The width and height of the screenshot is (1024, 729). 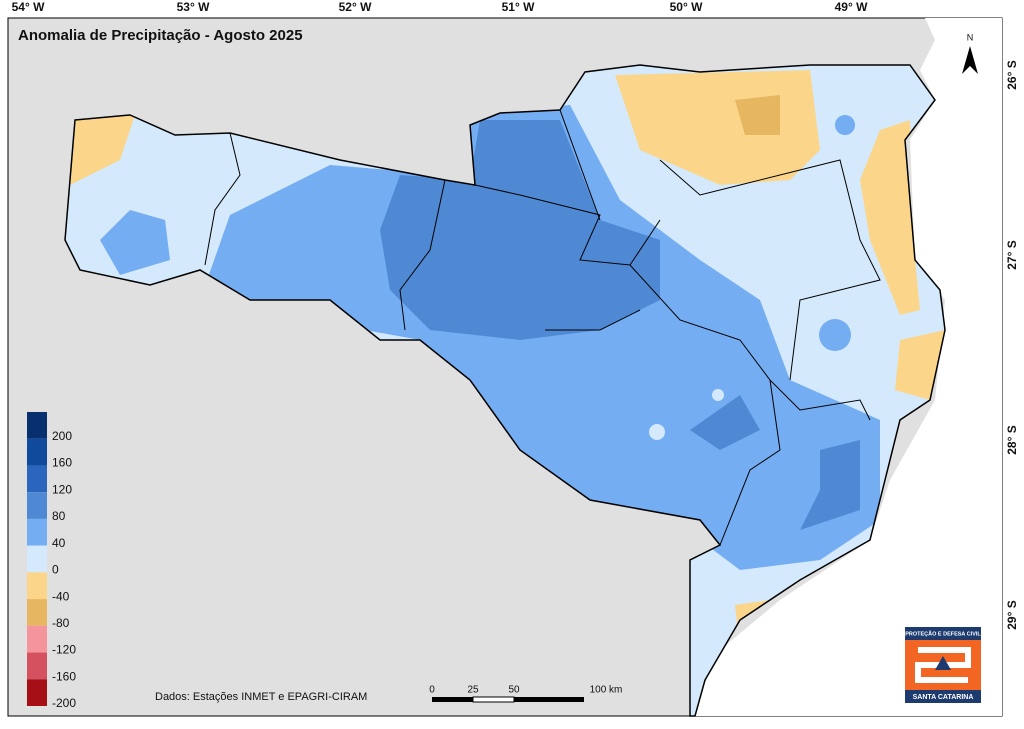 What do you see at coordinates (970, 37) in the screenshot?
I see `north-label: N` at bounding box center [970, 37].